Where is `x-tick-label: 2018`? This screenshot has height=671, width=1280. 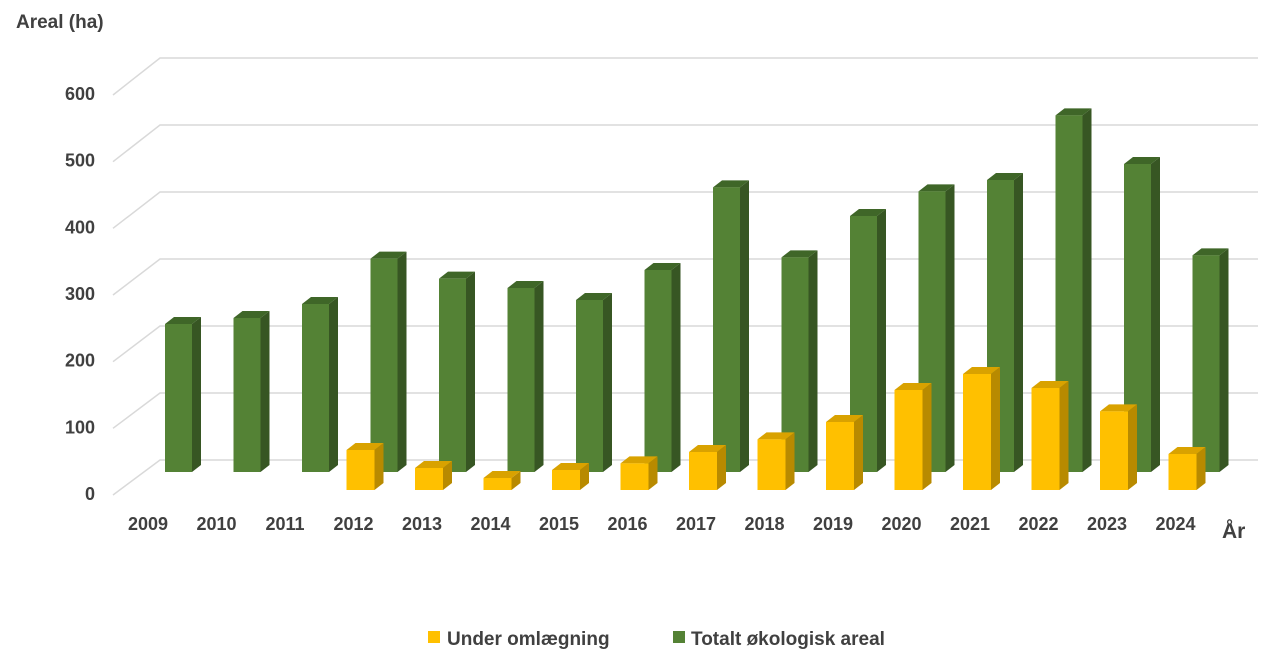
x-tick-label: 2018 is located at coordinates (764, 524).